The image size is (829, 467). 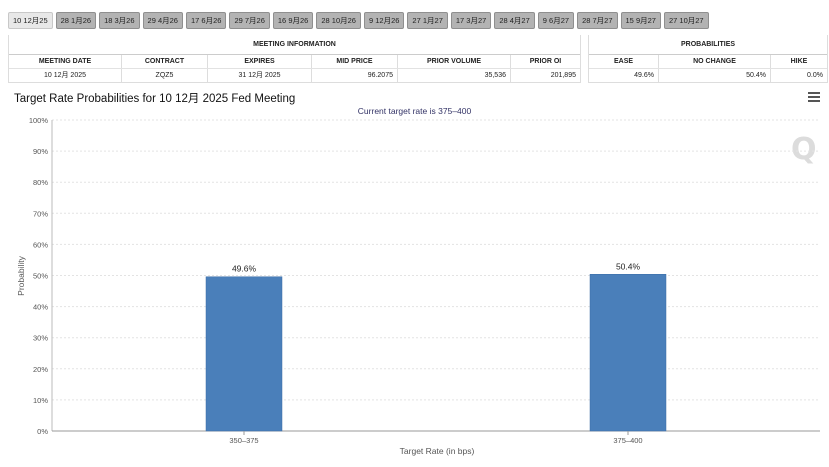 I want to click on y-tick-label: 50%, so click(x=40, y=276).